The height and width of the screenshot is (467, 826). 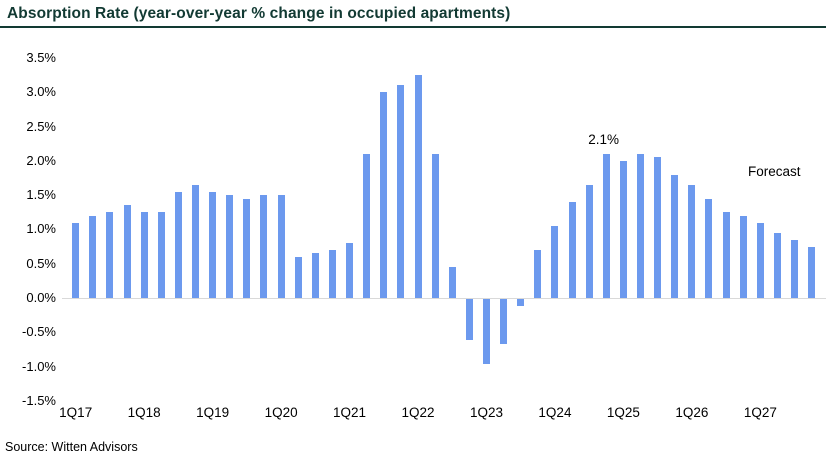 I want to click on bar-3Q24, so click(x=589, y=241).